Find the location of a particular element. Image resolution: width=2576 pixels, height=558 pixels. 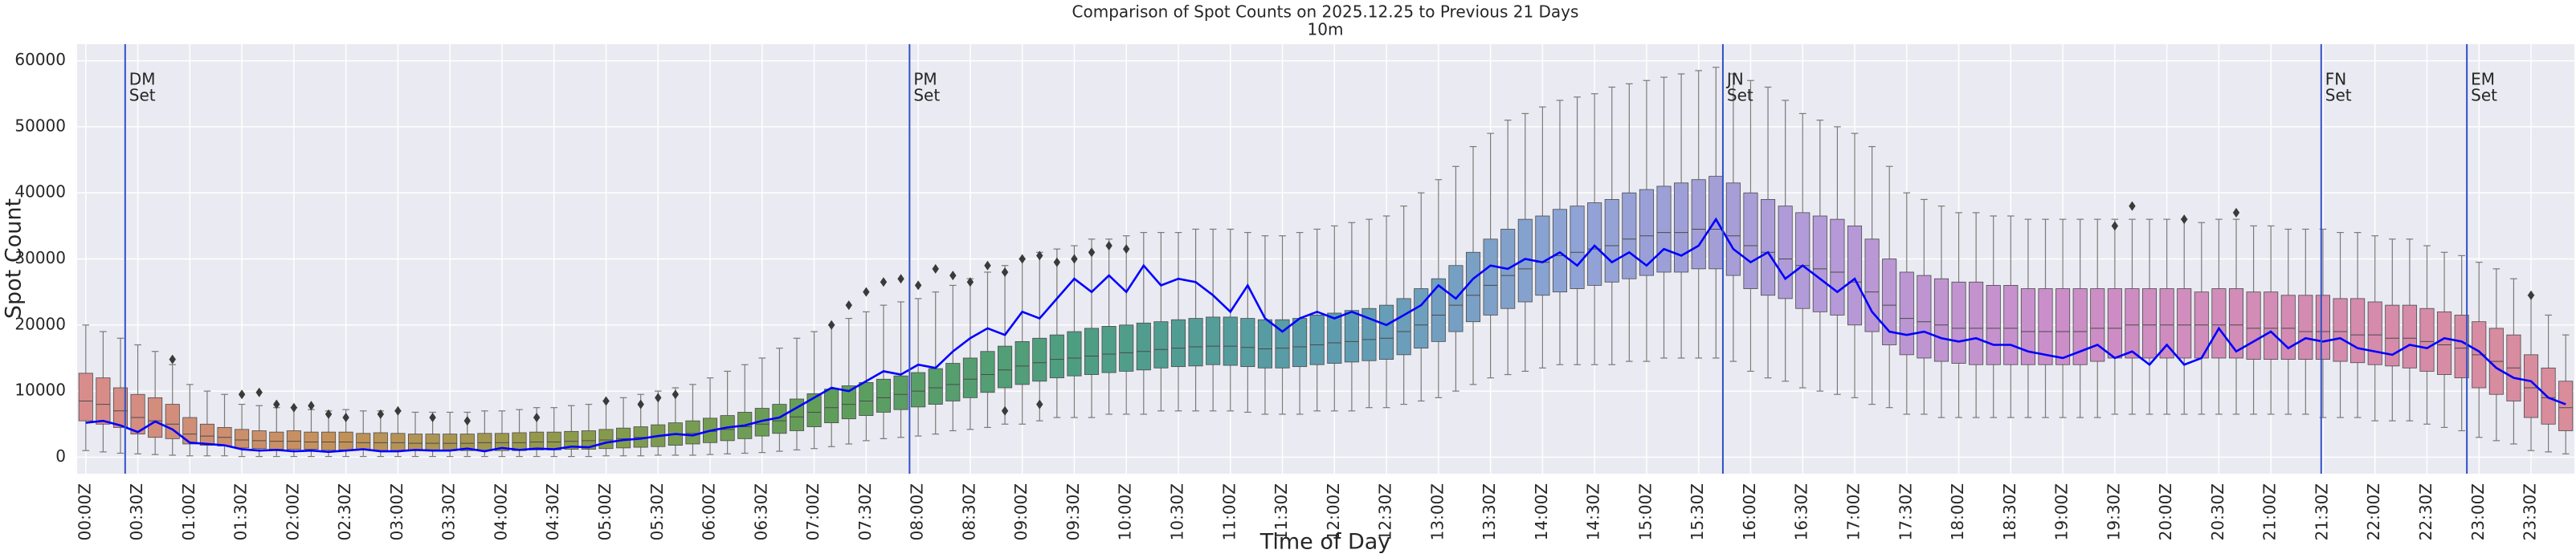

x-tick-label: 18:30Z is located at coordinates (2009, 511).